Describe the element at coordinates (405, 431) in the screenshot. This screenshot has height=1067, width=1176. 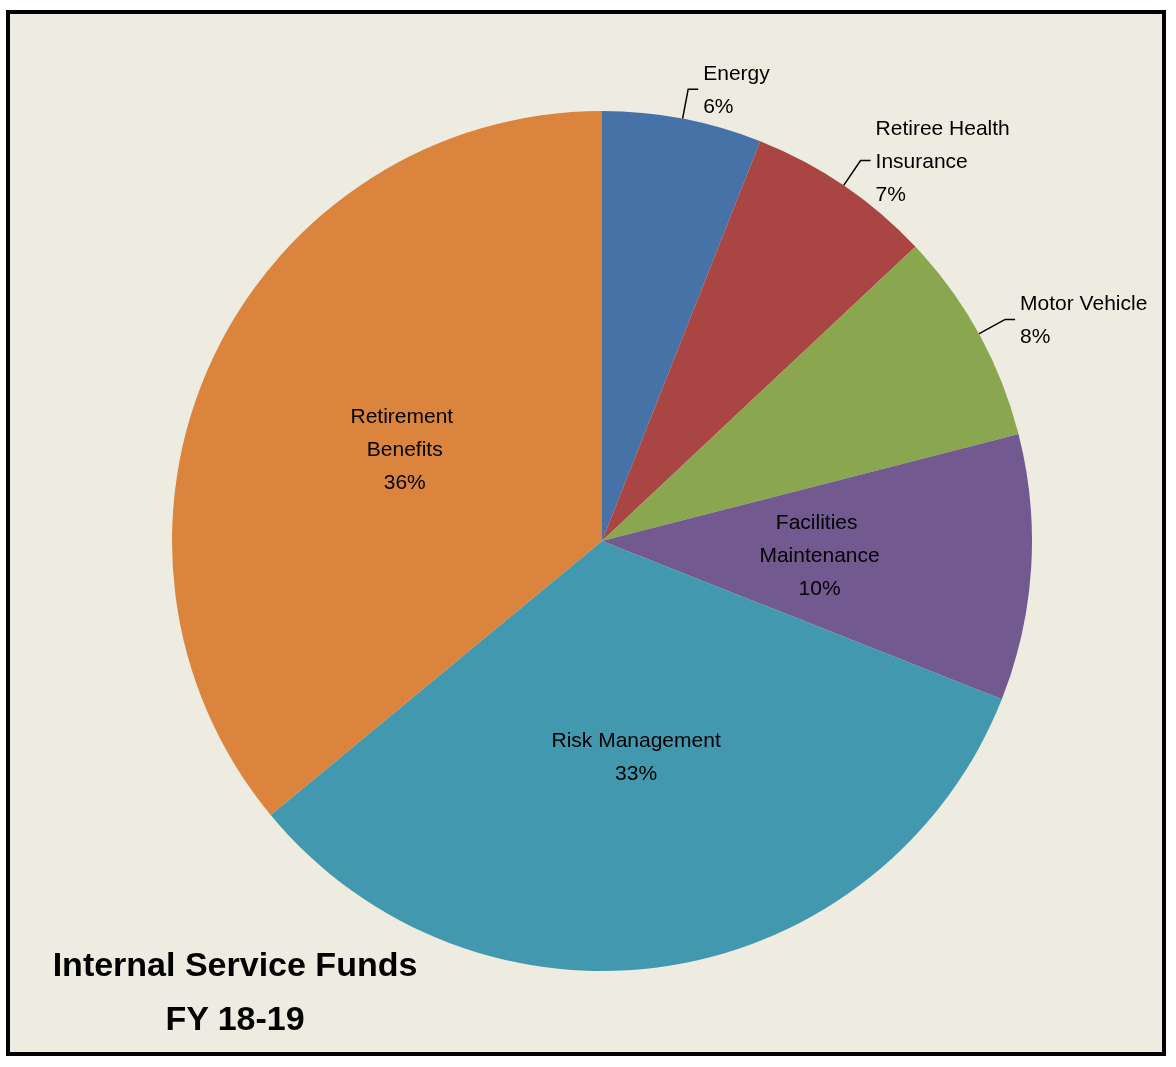
I see `slice-label: Retirement Benefits` at that location.